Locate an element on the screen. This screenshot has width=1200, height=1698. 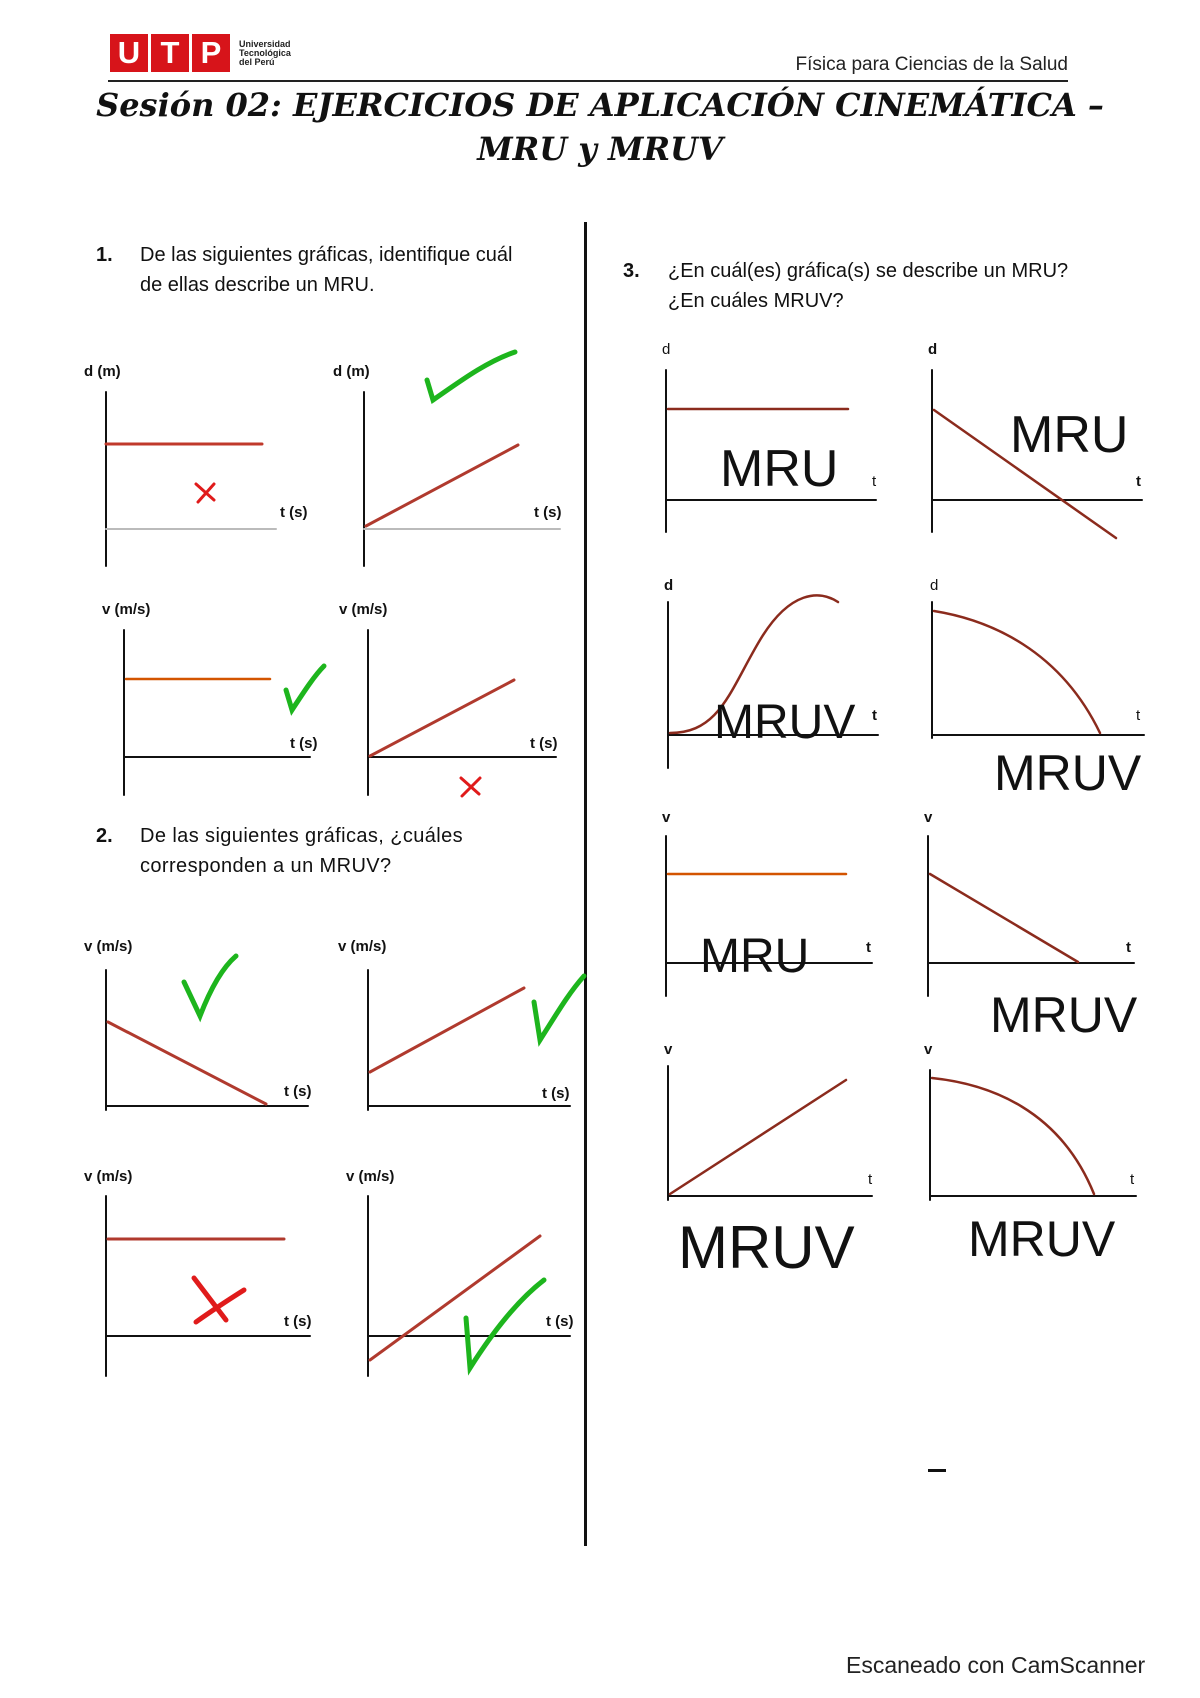
q2-graph-v-decreasing is located at coordinates (207, 1040).